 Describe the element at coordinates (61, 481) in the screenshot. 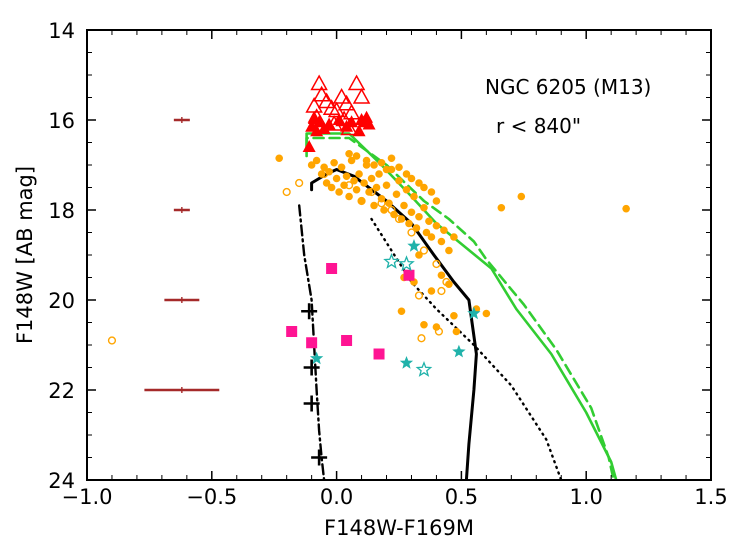

I see `y-tick-label: 24` at that location.